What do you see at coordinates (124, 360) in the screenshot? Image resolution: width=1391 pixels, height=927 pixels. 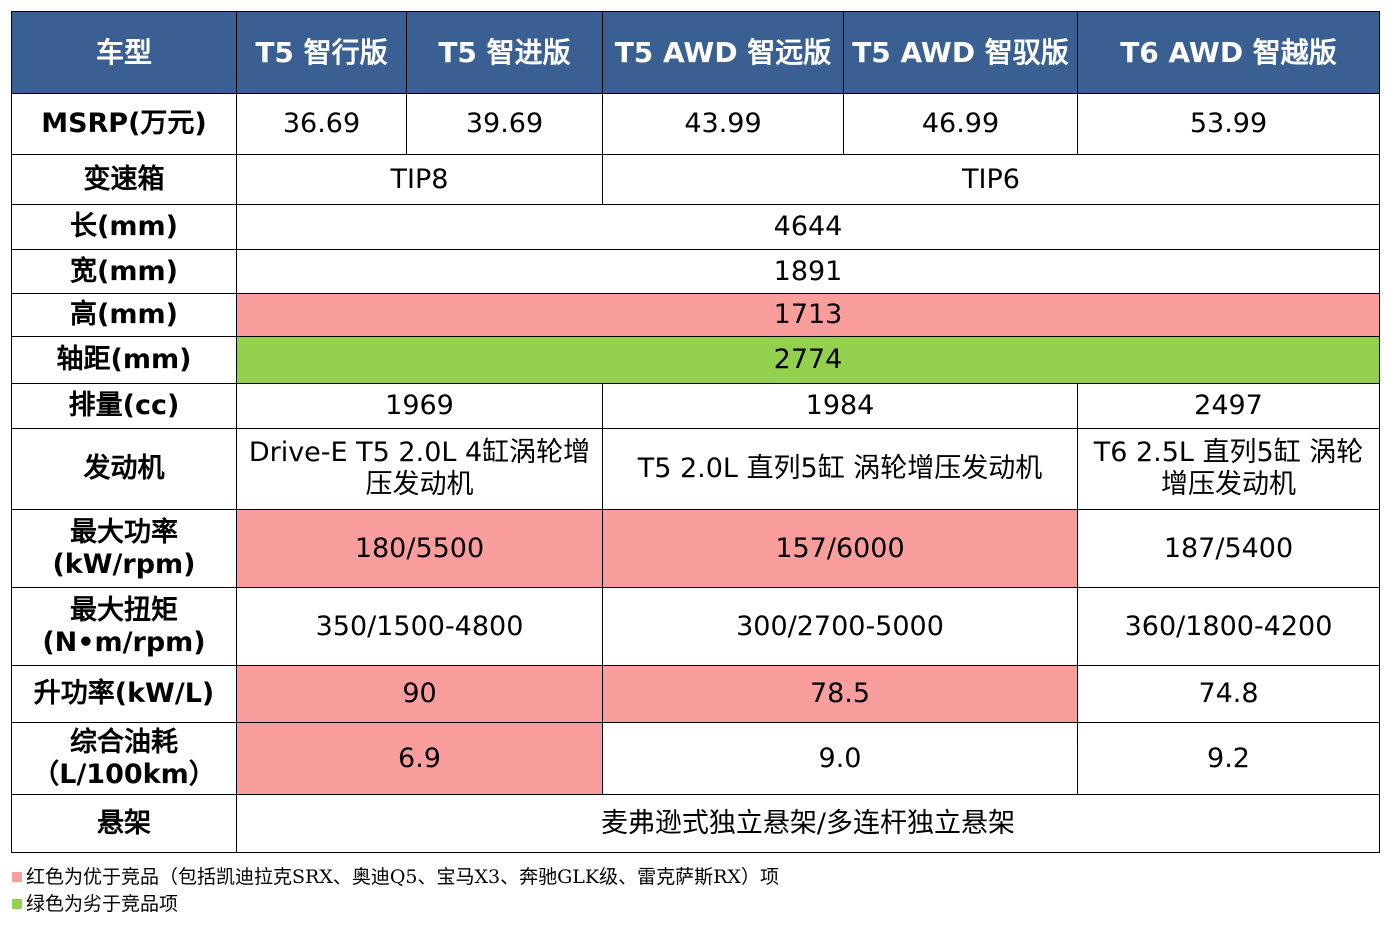 I see `row-label: 轴距(mm)` at bounding box center [124, 360].